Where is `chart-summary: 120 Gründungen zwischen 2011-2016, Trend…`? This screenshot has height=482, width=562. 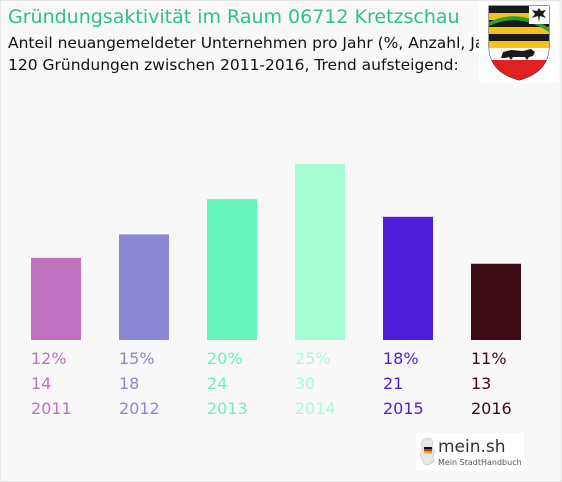
chart-summary: 120 Gründungen zwischen 2011-2016, Trend… is located at coordinates (233, 65).